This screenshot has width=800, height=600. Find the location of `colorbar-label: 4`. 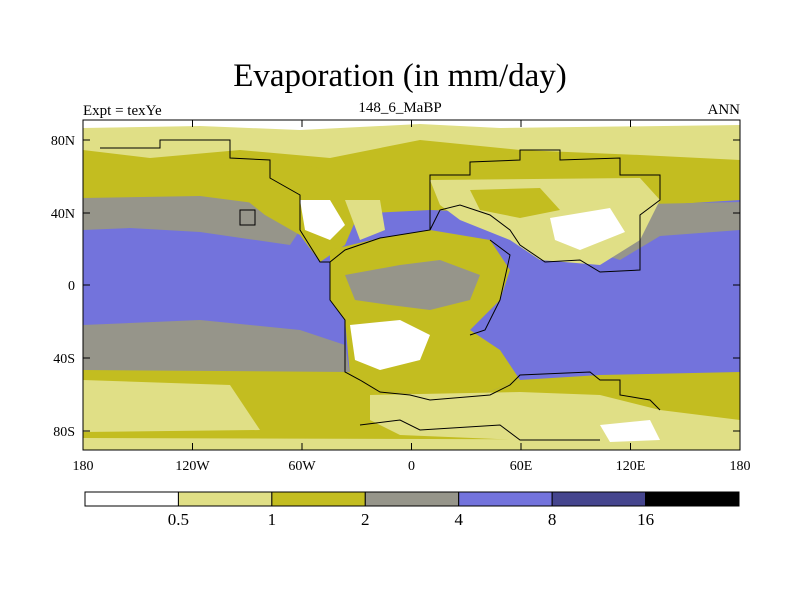

colorbar-label: 4 is located at coordinates (458, 519).